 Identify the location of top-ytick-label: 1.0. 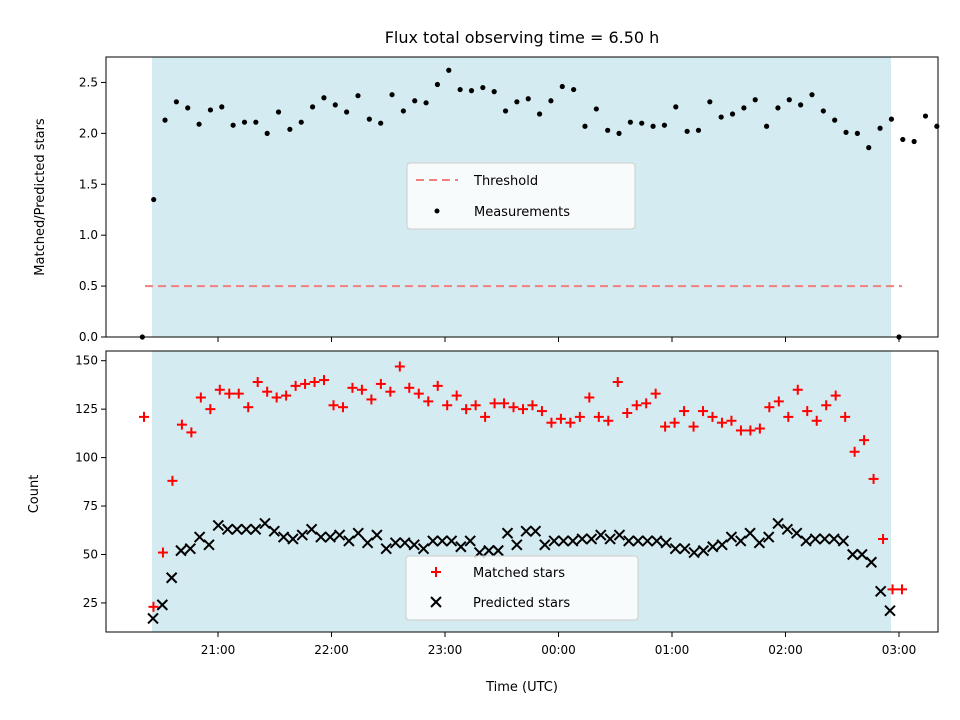
(88, 235).